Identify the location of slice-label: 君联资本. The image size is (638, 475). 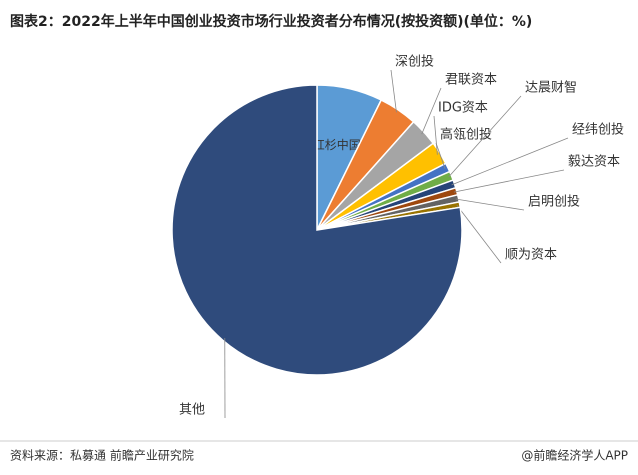
(471, 80).